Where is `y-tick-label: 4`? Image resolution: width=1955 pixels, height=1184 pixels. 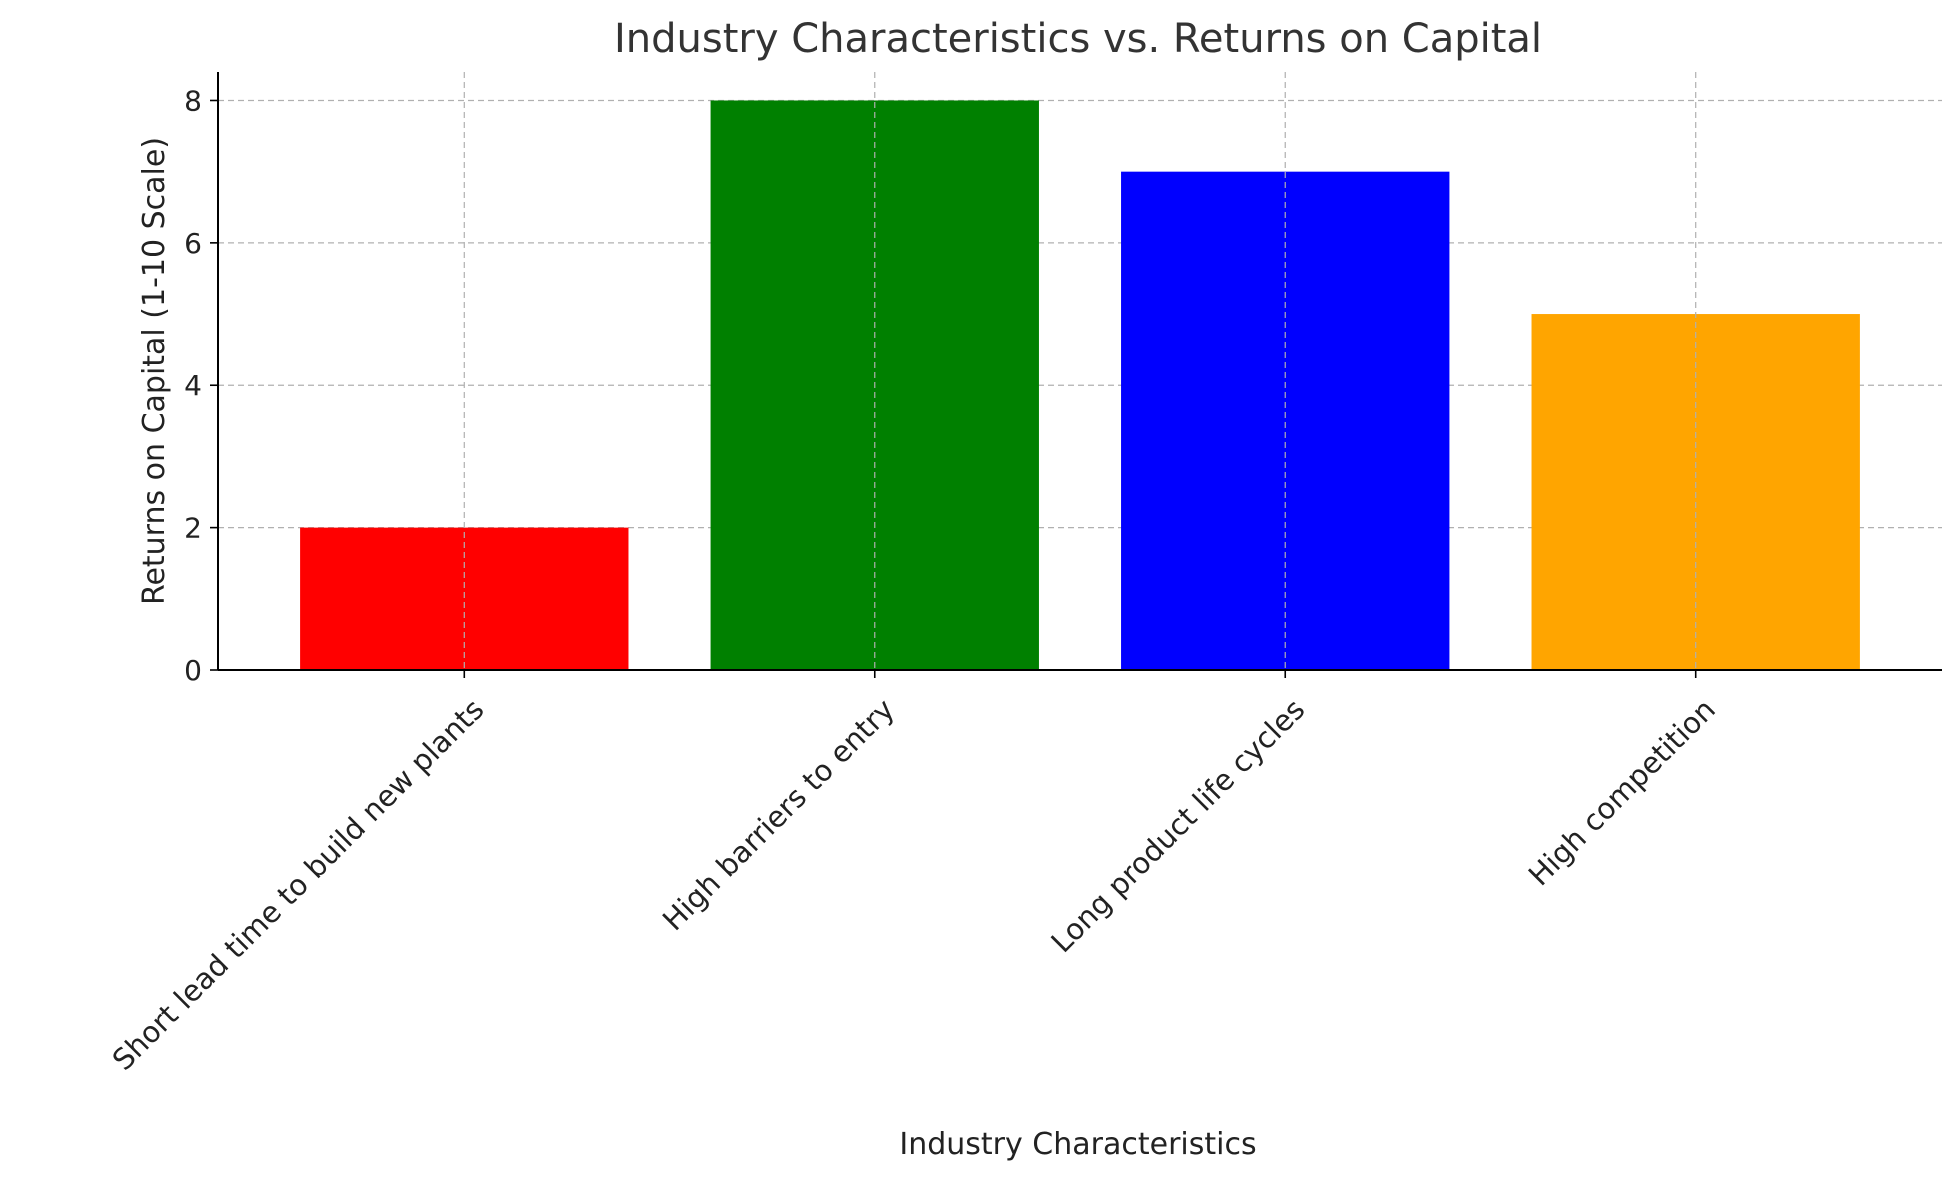 y-tick-label: 4 is located at coordinates (193, 385).